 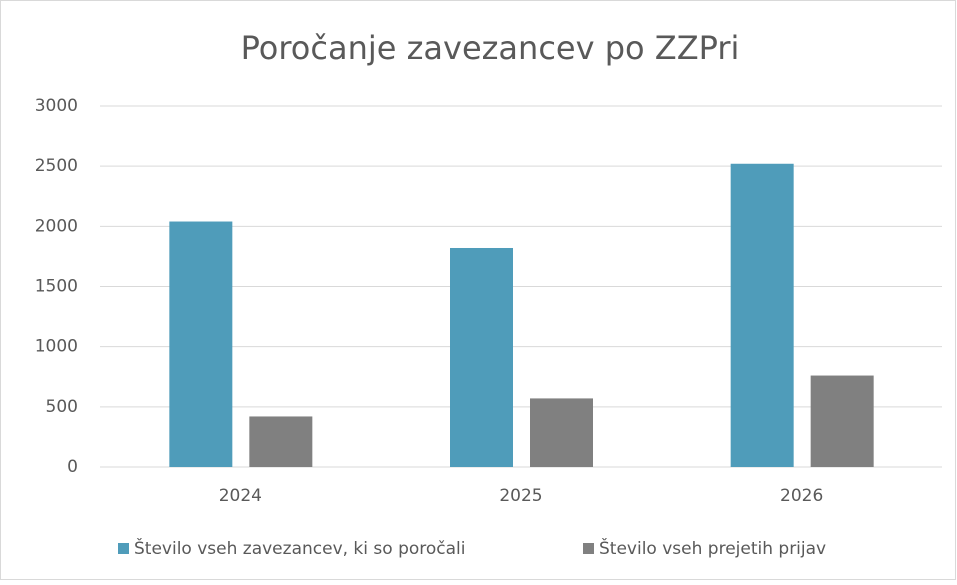 What do you see at coordinates (801, 496) in the screenshot?
I see `x-tick-label: 2026` at bounding box center [801, 496].